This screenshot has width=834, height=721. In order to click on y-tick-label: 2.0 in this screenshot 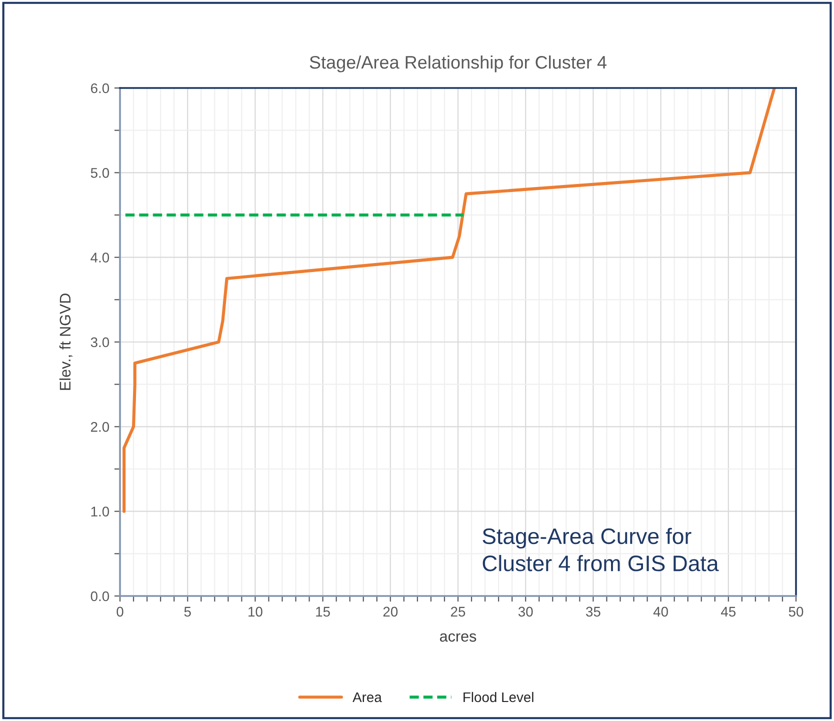, I will do `click(100, 427)`.